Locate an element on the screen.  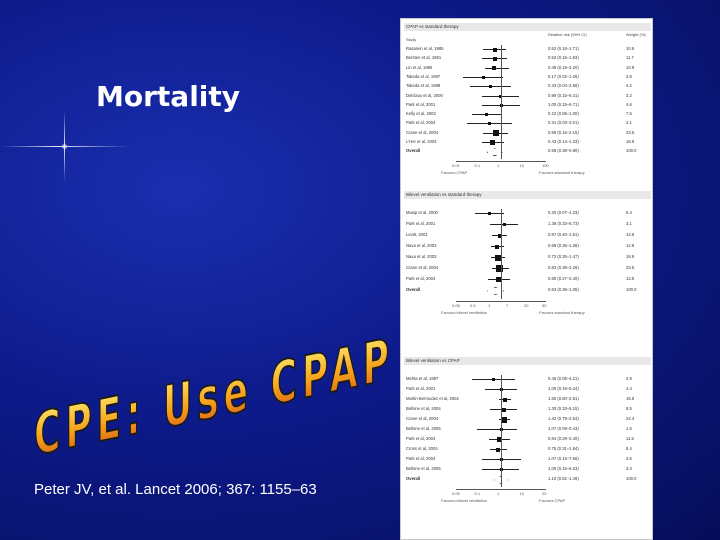
study-name: Martin-Bermudez et al, 2002 is located at coordinates (432, 398).